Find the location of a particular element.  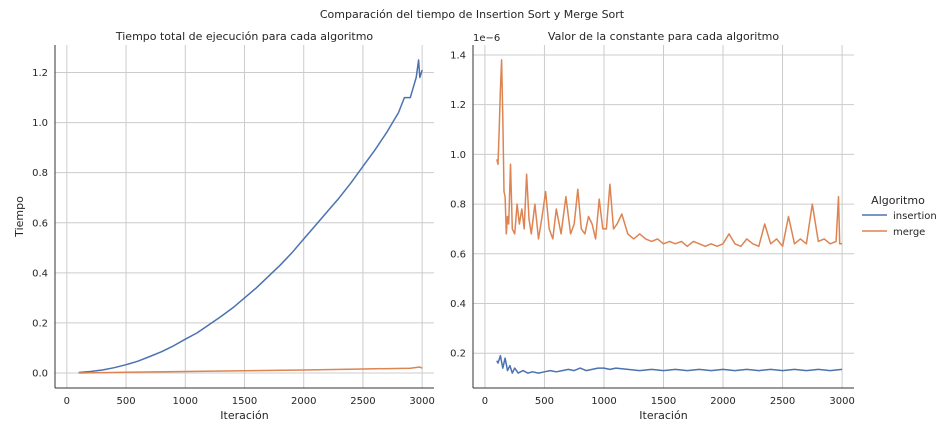

left-x-axis-label: Iteración is located at coordinates (244, 415).